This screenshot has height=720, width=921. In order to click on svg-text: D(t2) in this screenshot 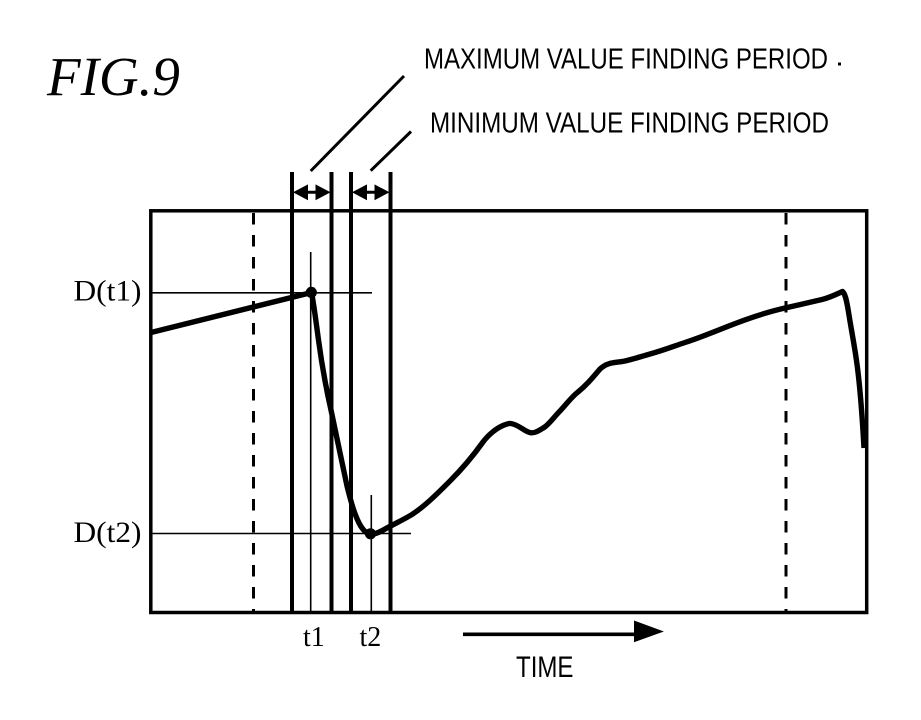, I will do `click(108, 532)`.